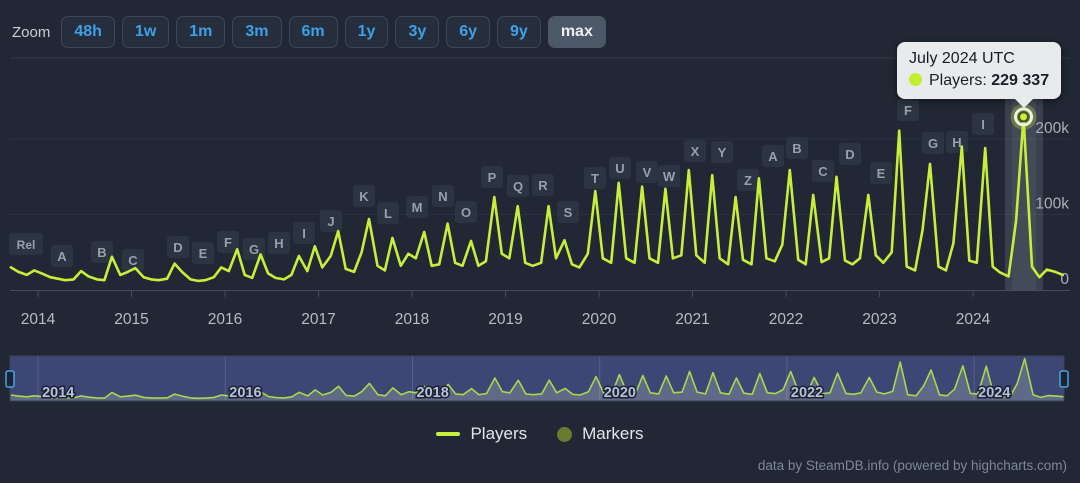 Image resolution: width=1080 pixels, height=483 pixels. I want to click on x-axis-label-2021: 2021, so click(692, 319).